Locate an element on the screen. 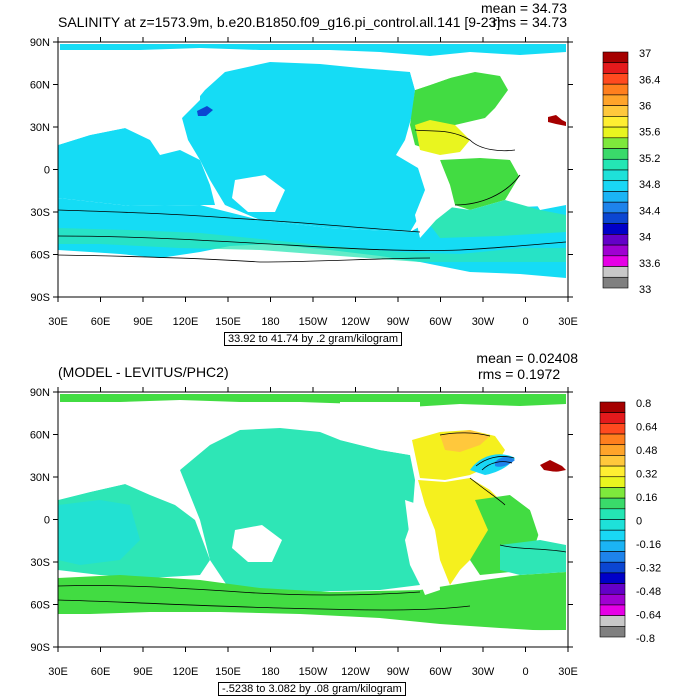 The width and height of the screenshot is (700, 700). panel1-range-box: 33.92 to 41.74 by .2 gram/kilogram is located at coordinates (313, 339).